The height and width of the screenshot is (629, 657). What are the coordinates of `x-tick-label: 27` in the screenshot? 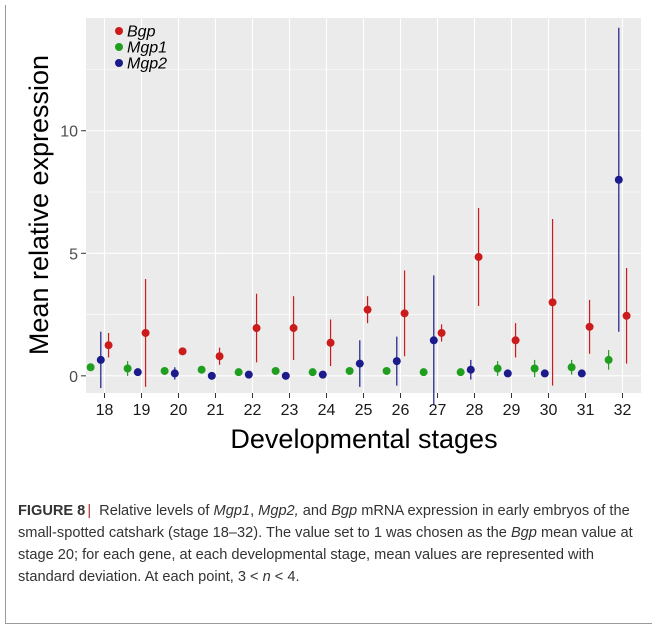 It's located at (438, 410).